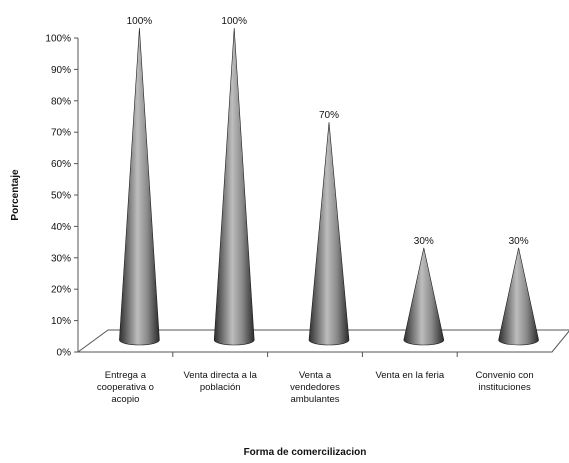 This screenshot has width=569, height=463. Describe the element at coordinates (61, 196) in the screenshot. I see `y-tick-label: 50%` at that location.